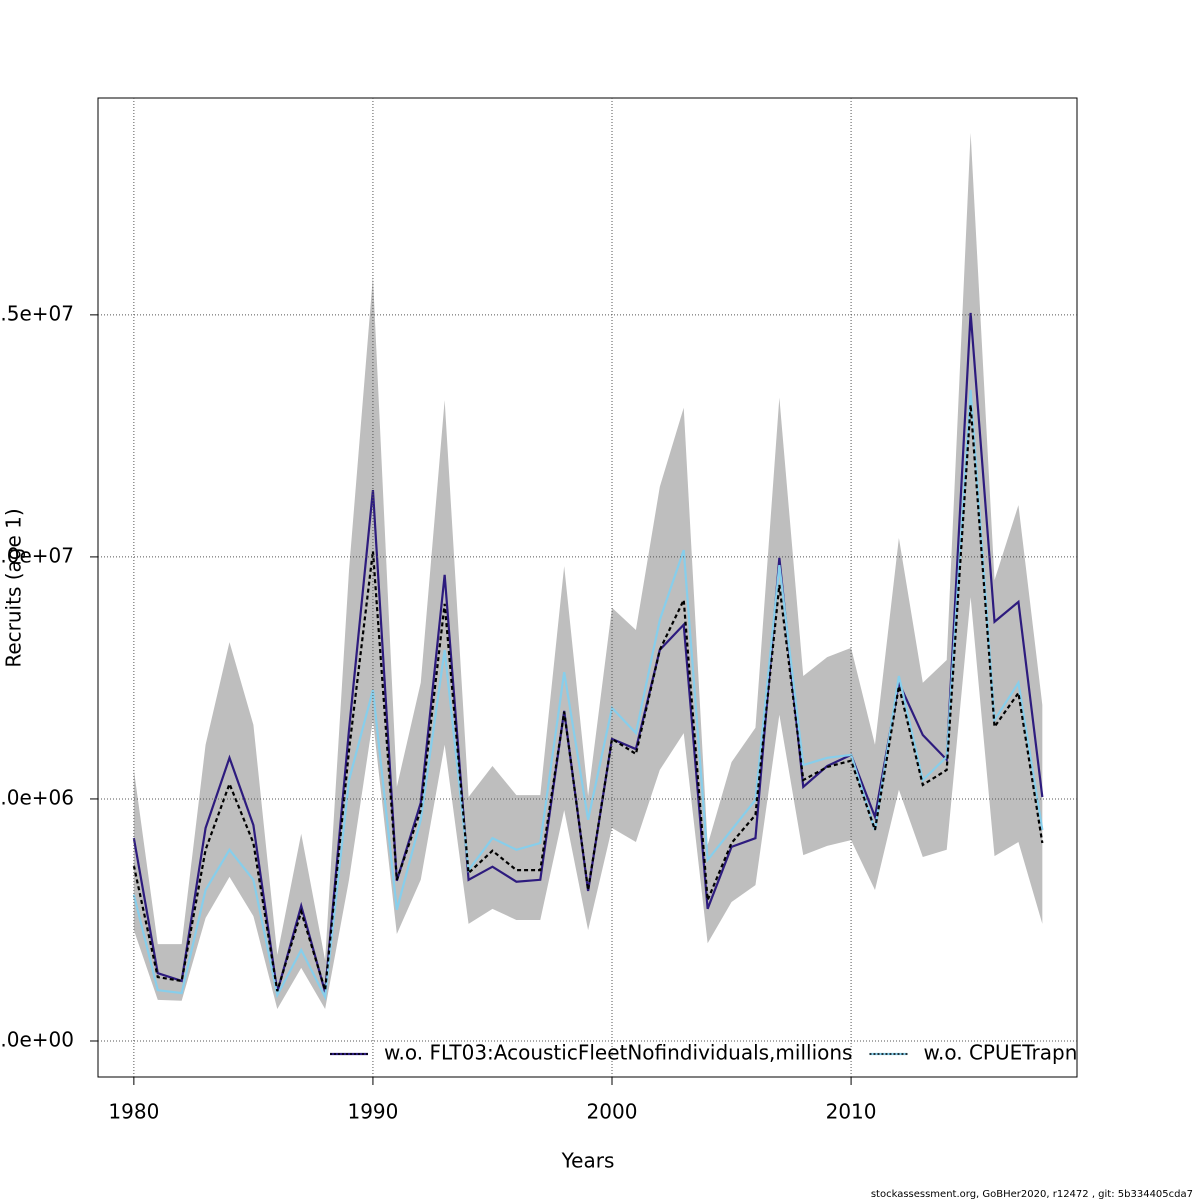  Describe the element at coordinates (372, 1112) in the screenshot. I see `x-tick-label: 1990` at that location.